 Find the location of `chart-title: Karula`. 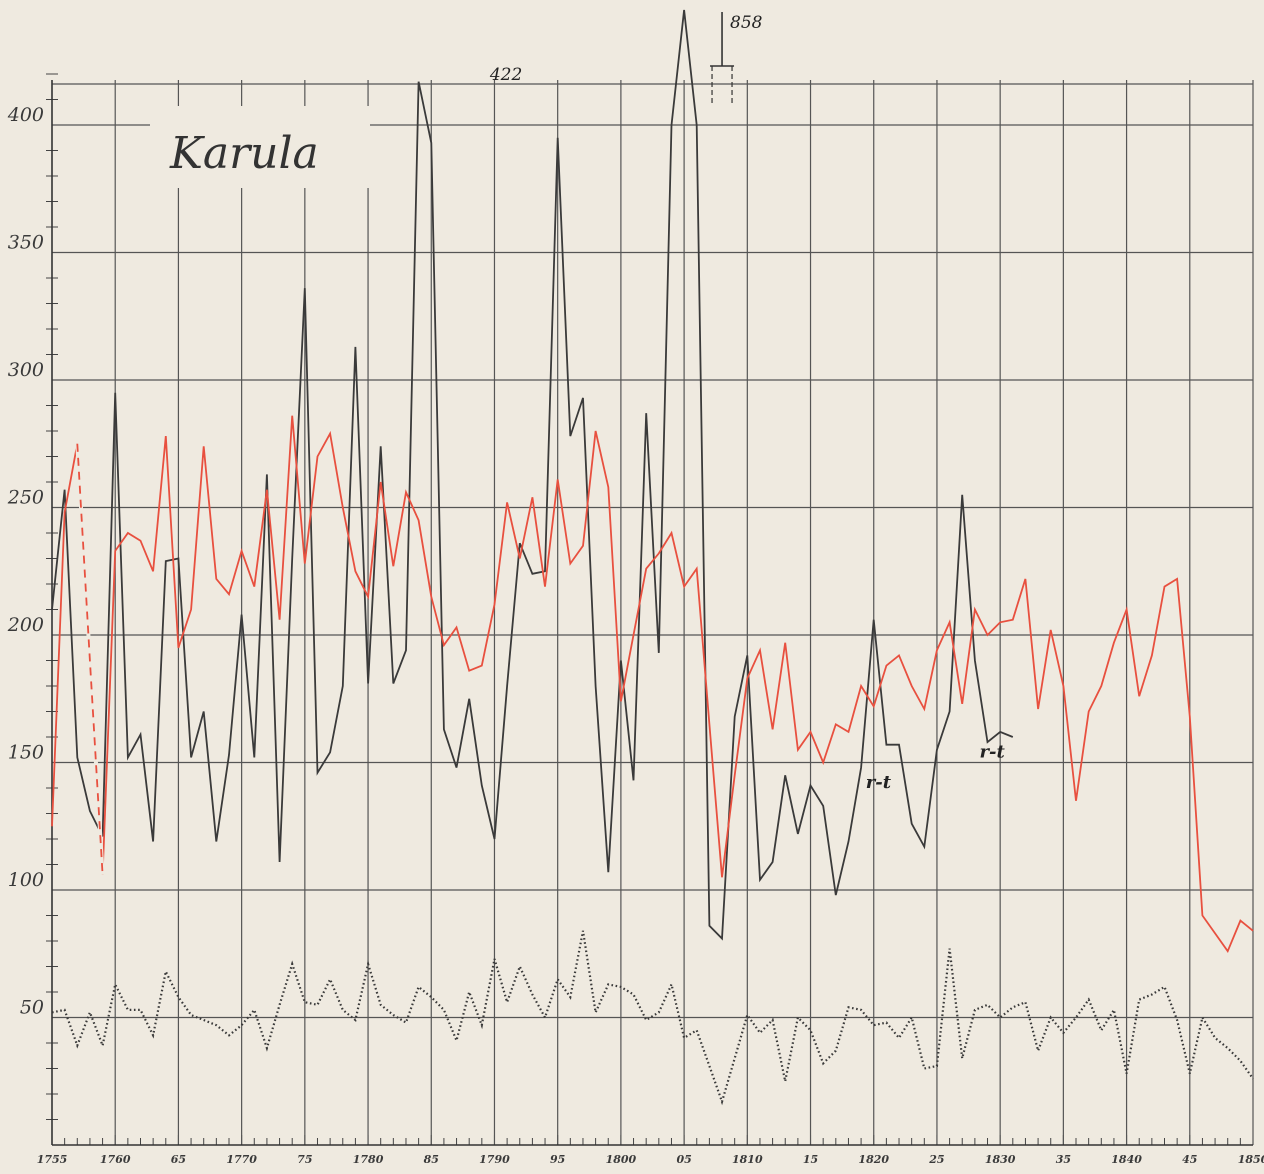

chart-title: Karula is located at coordinates (244, 153).